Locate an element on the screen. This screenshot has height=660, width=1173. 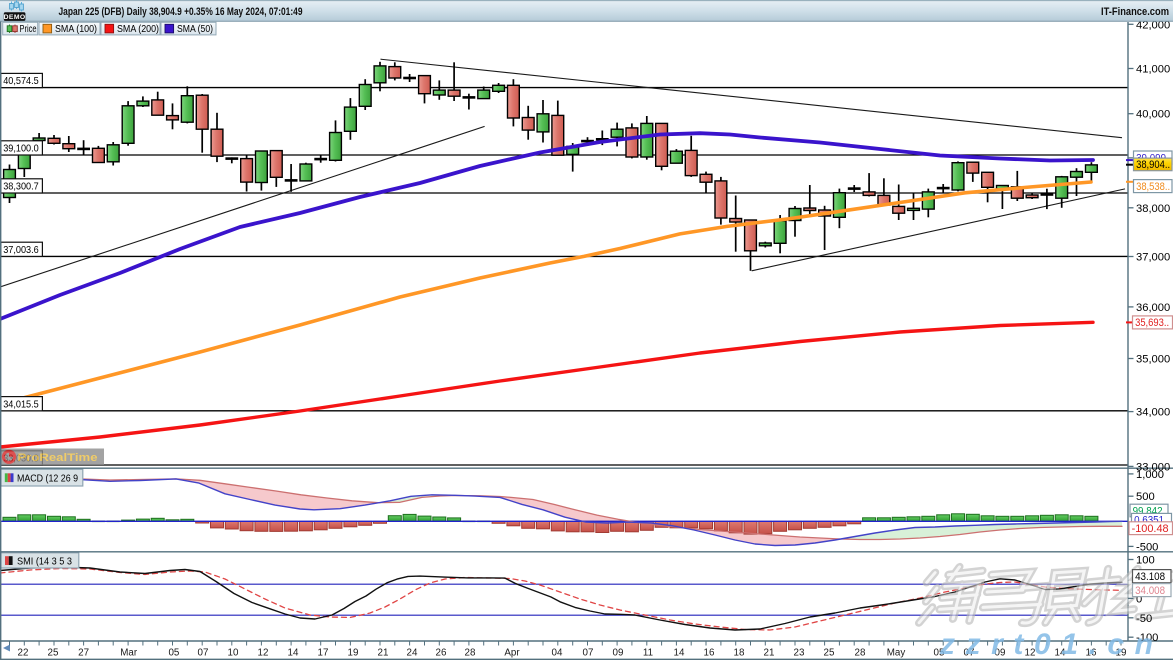
svg-text: Price is located at coordinates (28, 29).